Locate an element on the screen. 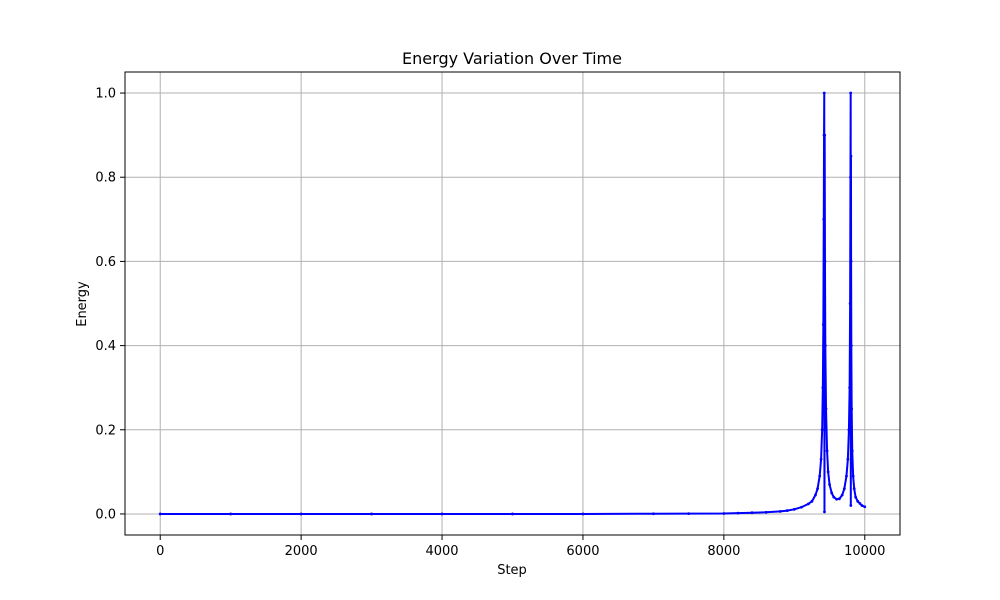 Image resolution: width=1000 pixels, height=600 pixels. x-tick-label: 6000 is located at coordinates (582, 551).